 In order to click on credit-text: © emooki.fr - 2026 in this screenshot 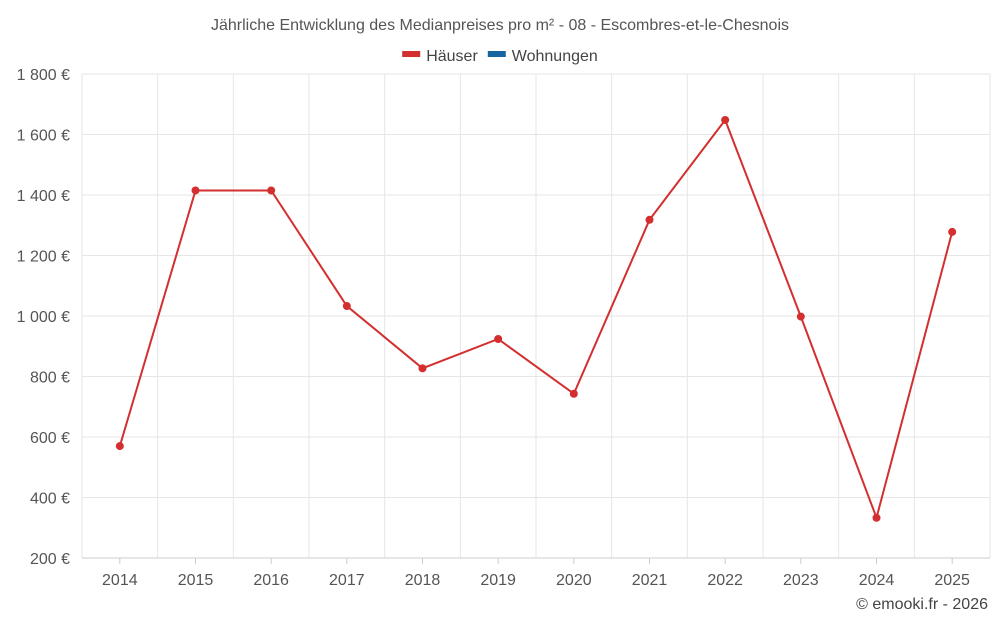, I will do `click(922, 604)`.